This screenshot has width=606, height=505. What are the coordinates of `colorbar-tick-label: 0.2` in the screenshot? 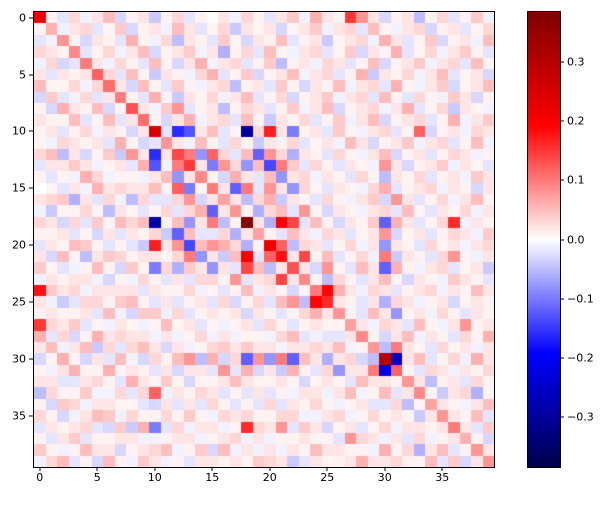 It's located at (576, 121).